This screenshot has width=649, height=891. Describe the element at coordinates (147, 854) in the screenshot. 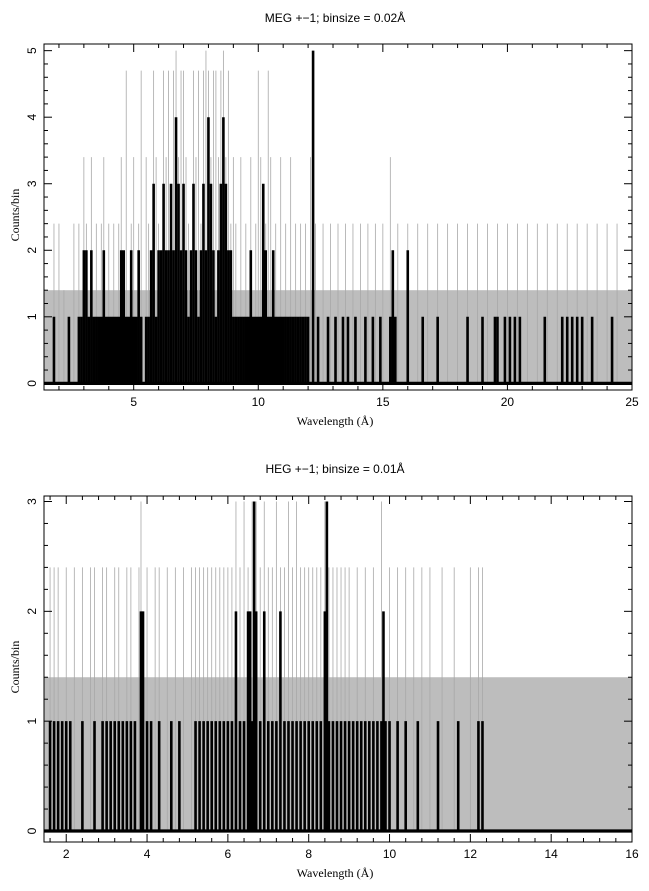

I see `heg-x-tick-label: 4` at that location.